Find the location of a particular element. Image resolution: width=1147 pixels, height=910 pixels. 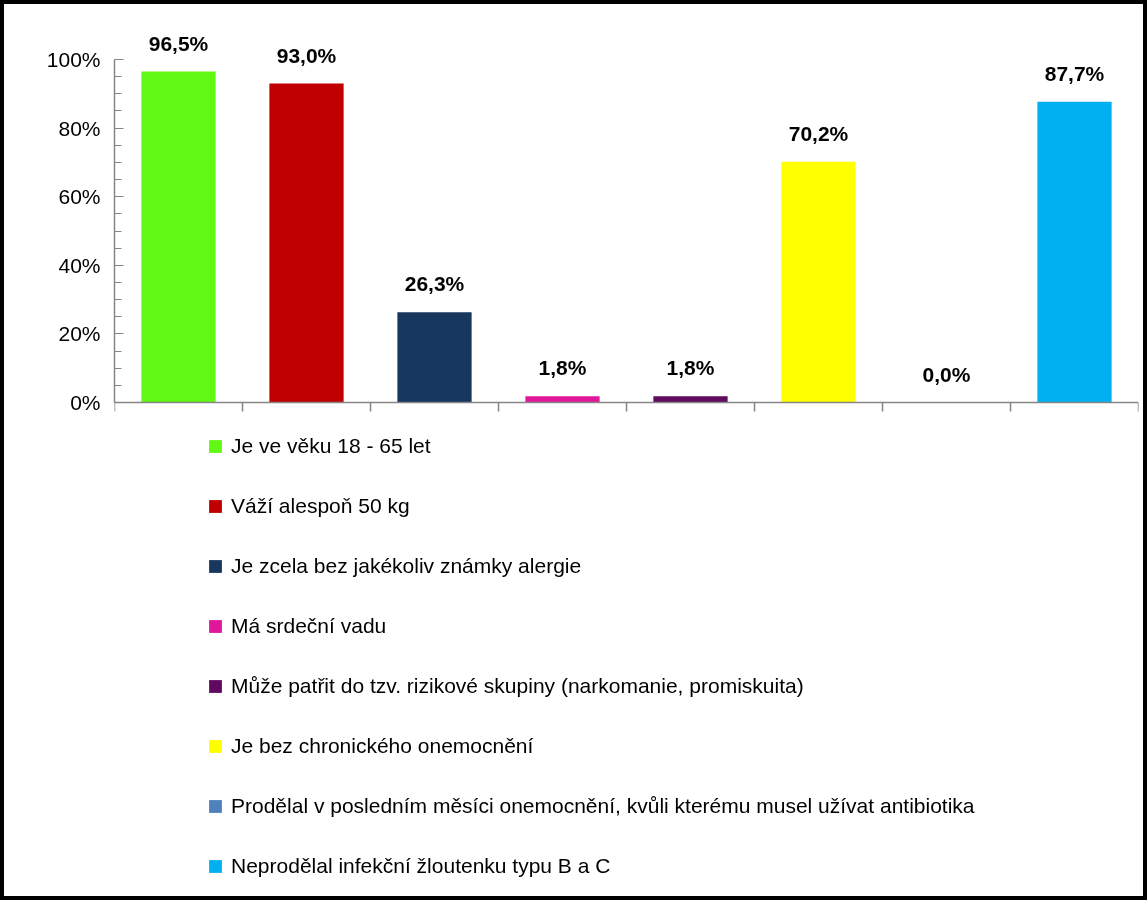

data-label: 87,7% is located at coordinates (1074, 73).